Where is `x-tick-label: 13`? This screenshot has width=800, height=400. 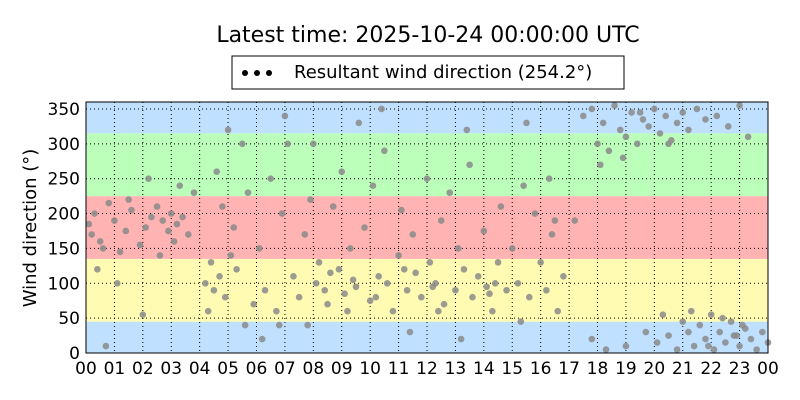
x-tick-label: 13 is located at coordinates (456, 369).